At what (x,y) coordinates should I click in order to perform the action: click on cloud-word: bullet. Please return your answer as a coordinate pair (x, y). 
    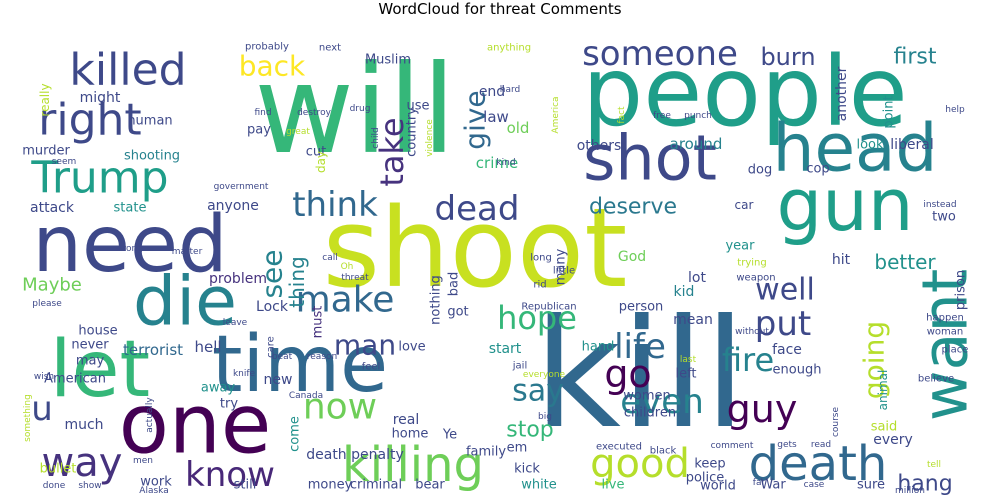
    Looking at the image, I should click on (58, 469).